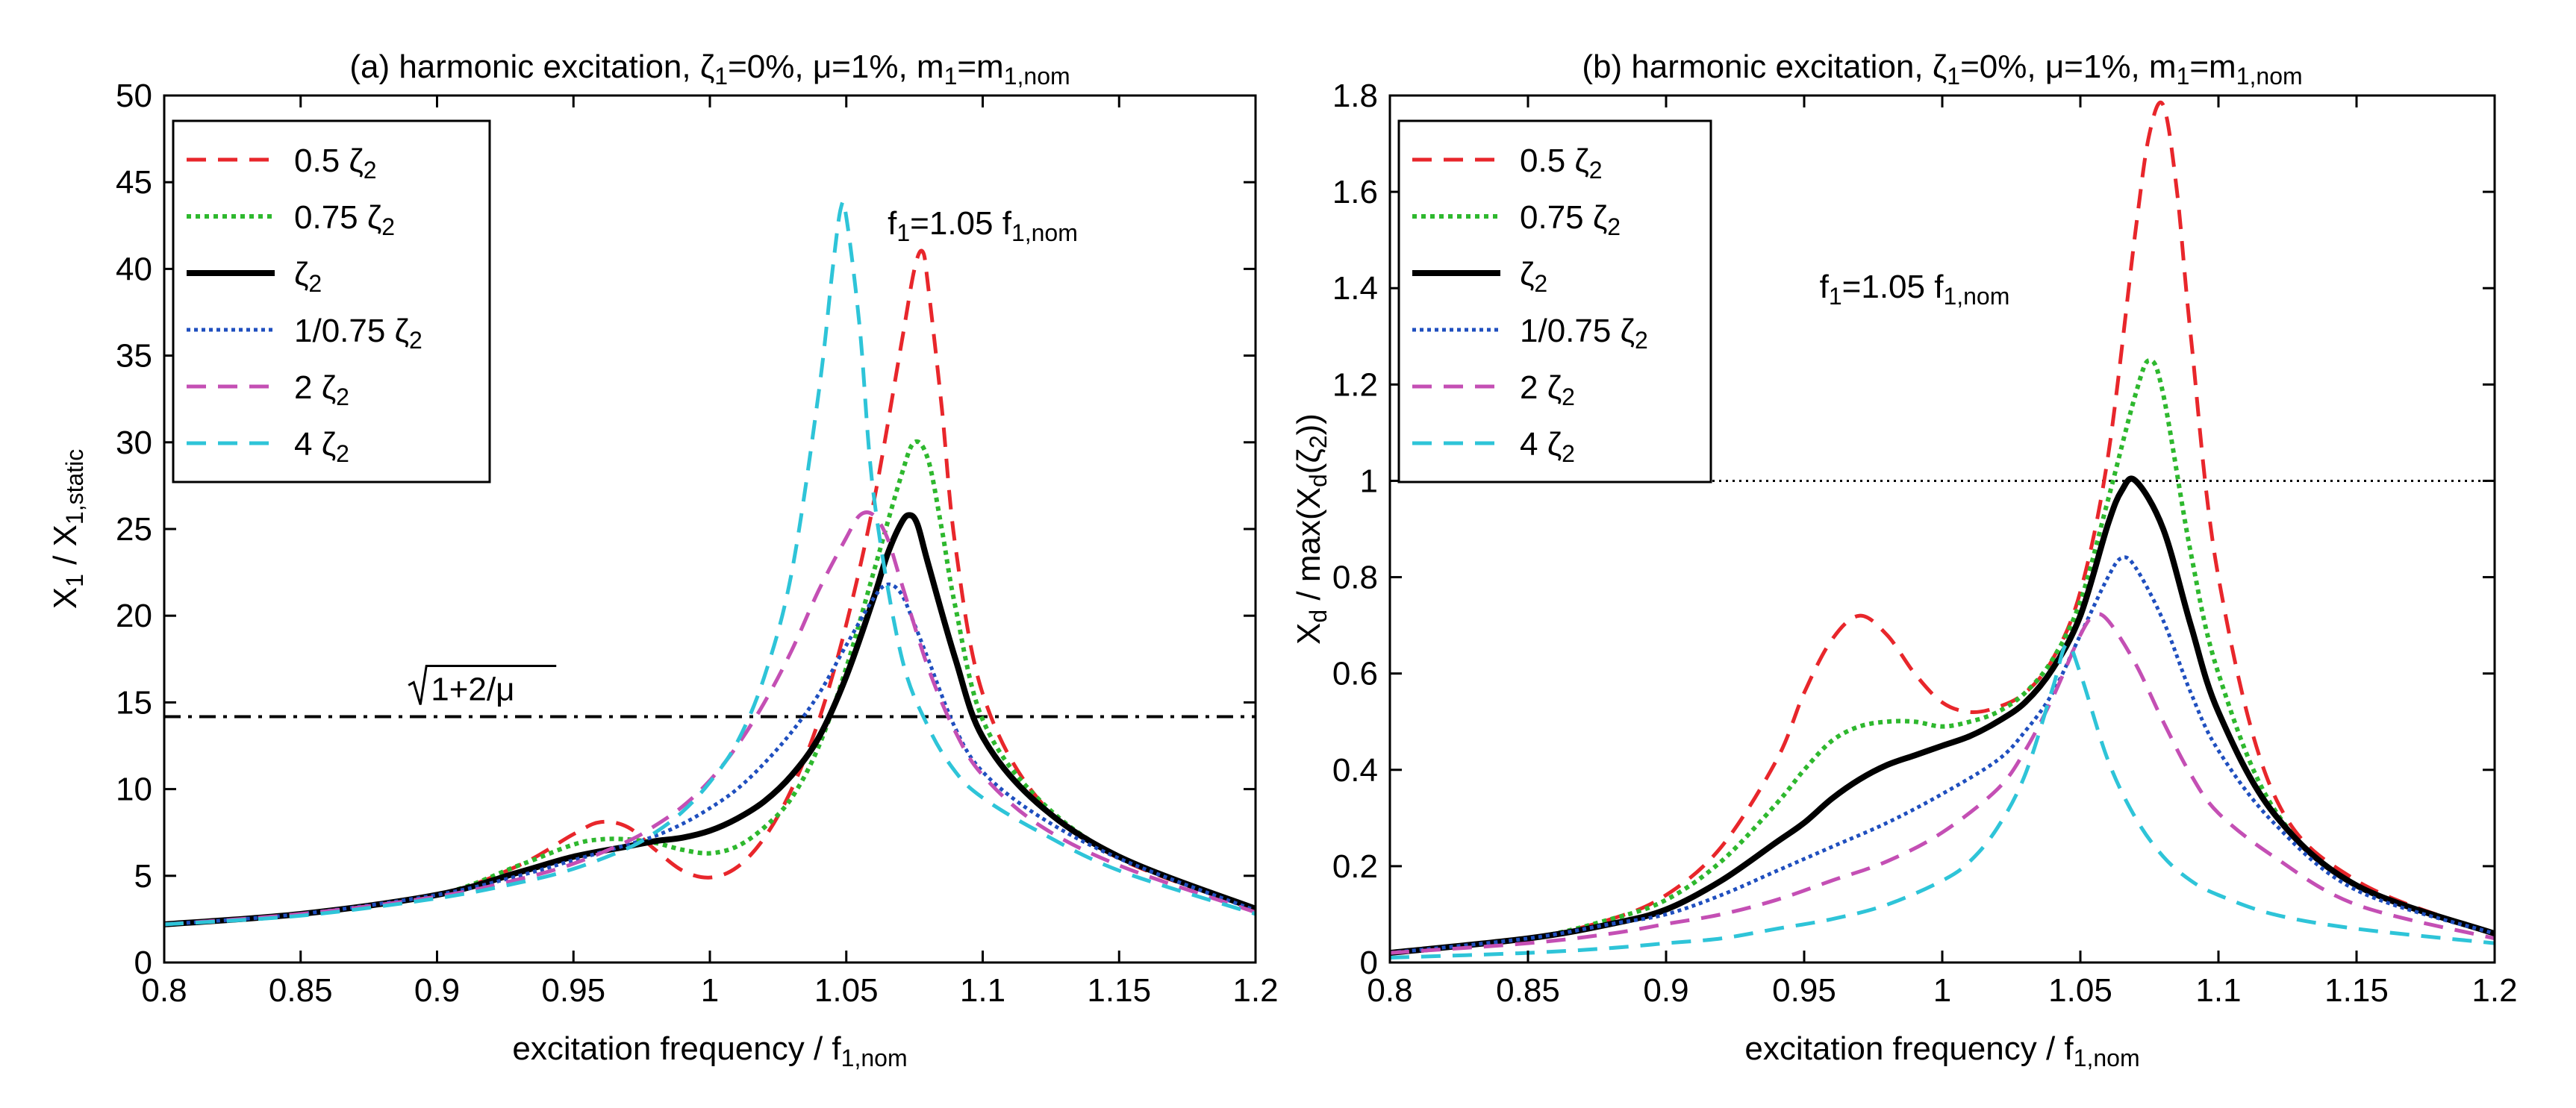 This screenshot has height=1108, width=2576. I want to click on y-tick-label: 25, so click(134, 529).